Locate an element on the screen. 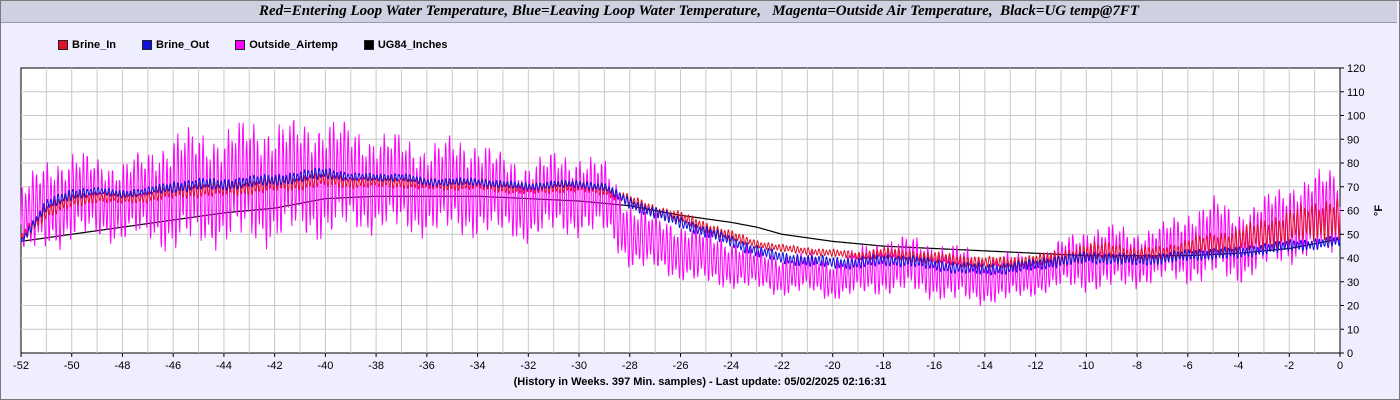  legend-swatch-ug84-inches is located at coordinates (368, 45).